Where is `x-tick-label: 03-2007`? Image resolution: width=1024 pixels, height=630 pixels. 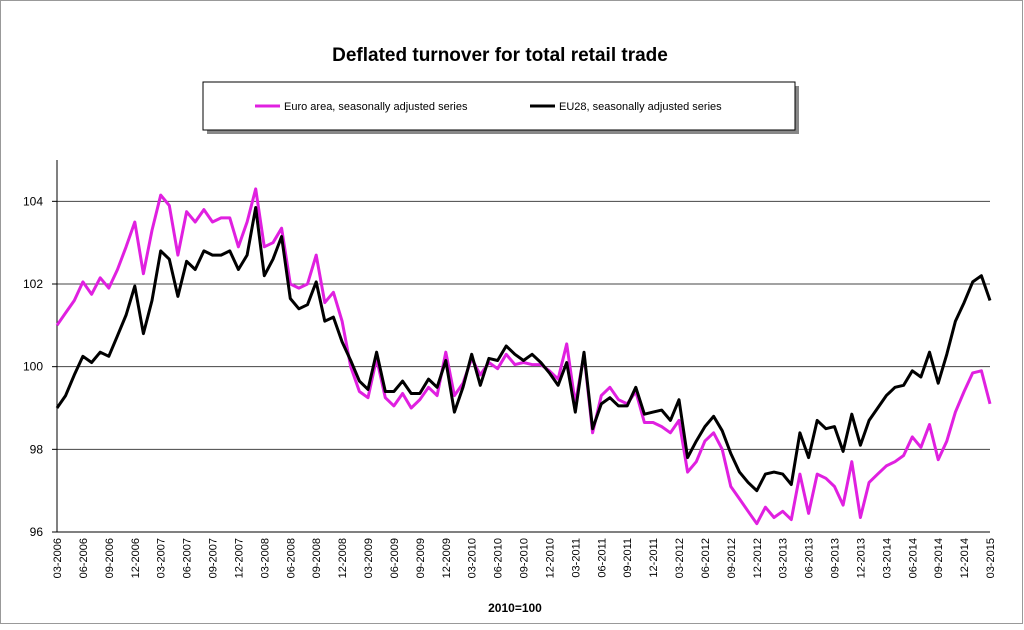
x-tick-label: 03-2007 is located at coordinates (162, 558).